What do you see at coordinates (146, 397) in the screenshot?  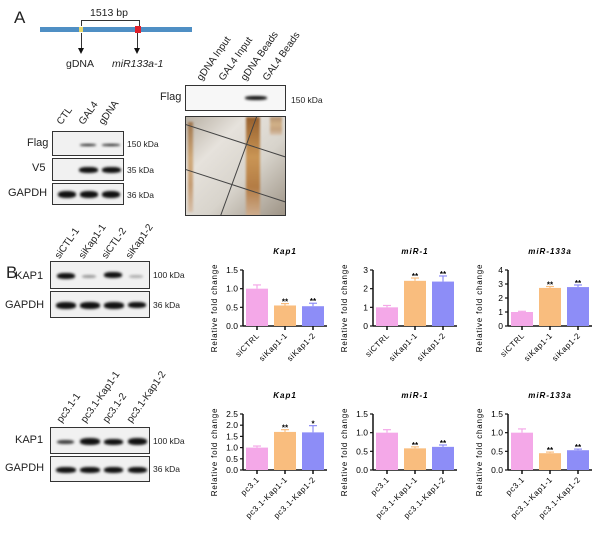 I see `lane-label: pc3.1-Kap1-2` at bounding box center [146, 397].